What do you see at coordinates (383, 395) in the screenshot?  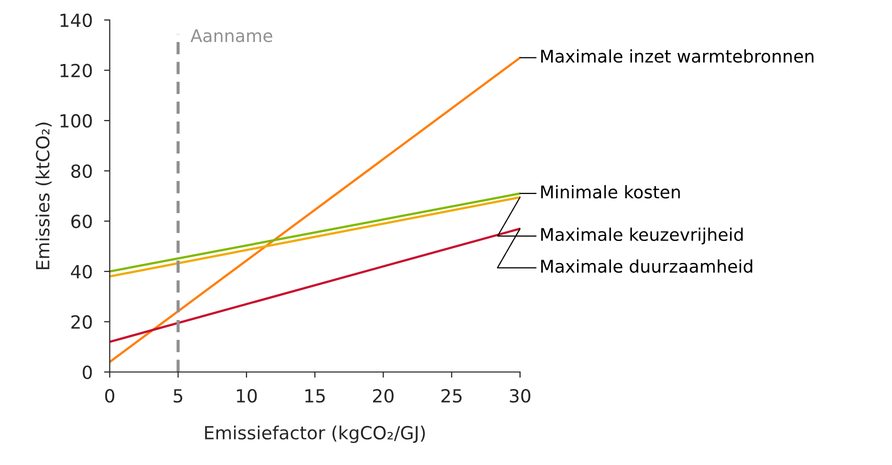 I see `x-tick-label: 20` at bounding box center [383, 395].